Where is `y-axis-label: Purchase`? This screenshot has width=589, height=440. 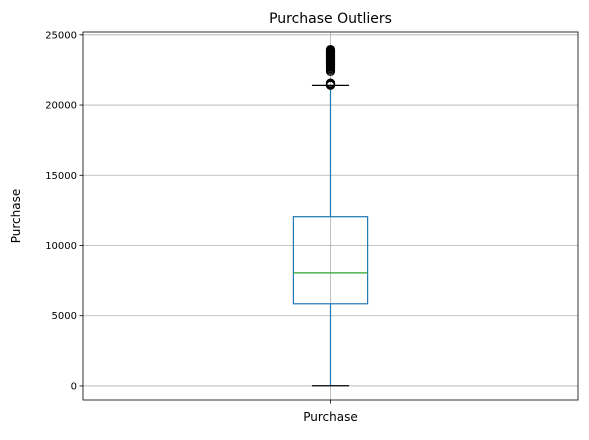 y-axis-label: Purchase is located at coordinates (16, 216).